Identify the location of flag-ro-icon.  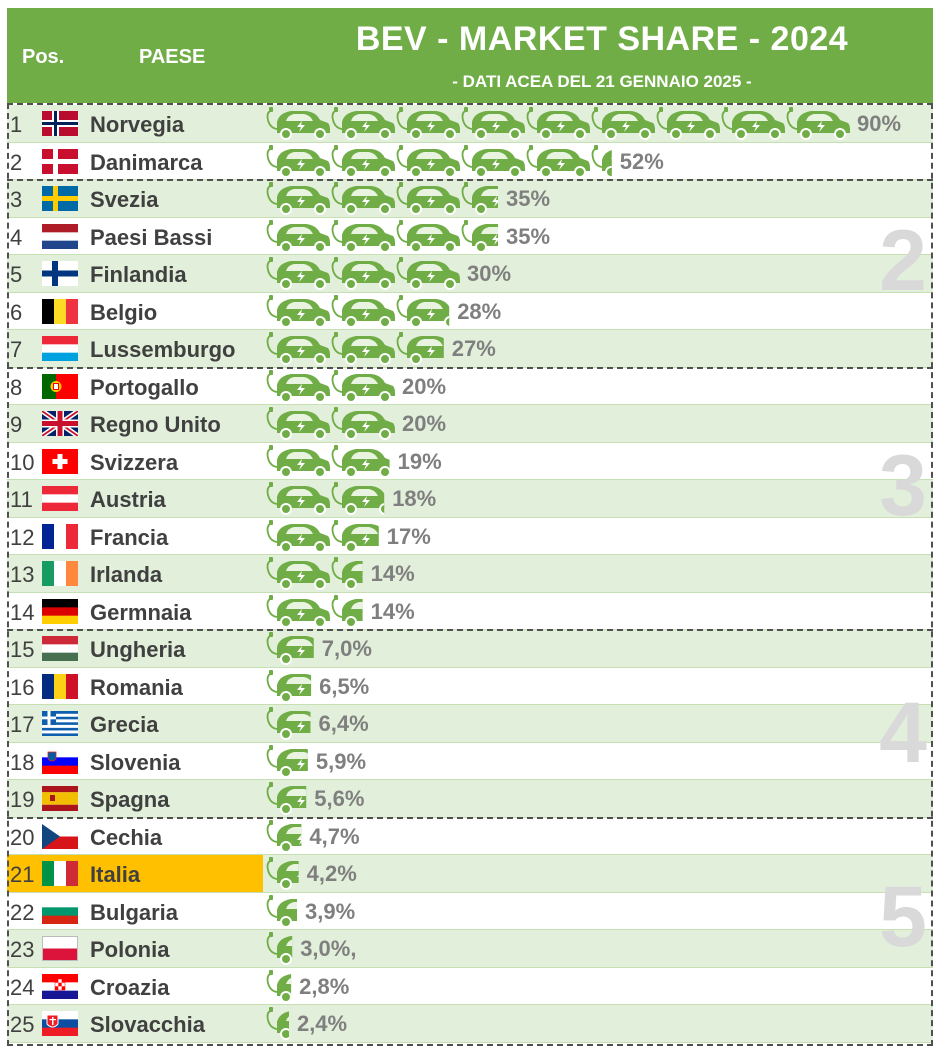
(60, 686).